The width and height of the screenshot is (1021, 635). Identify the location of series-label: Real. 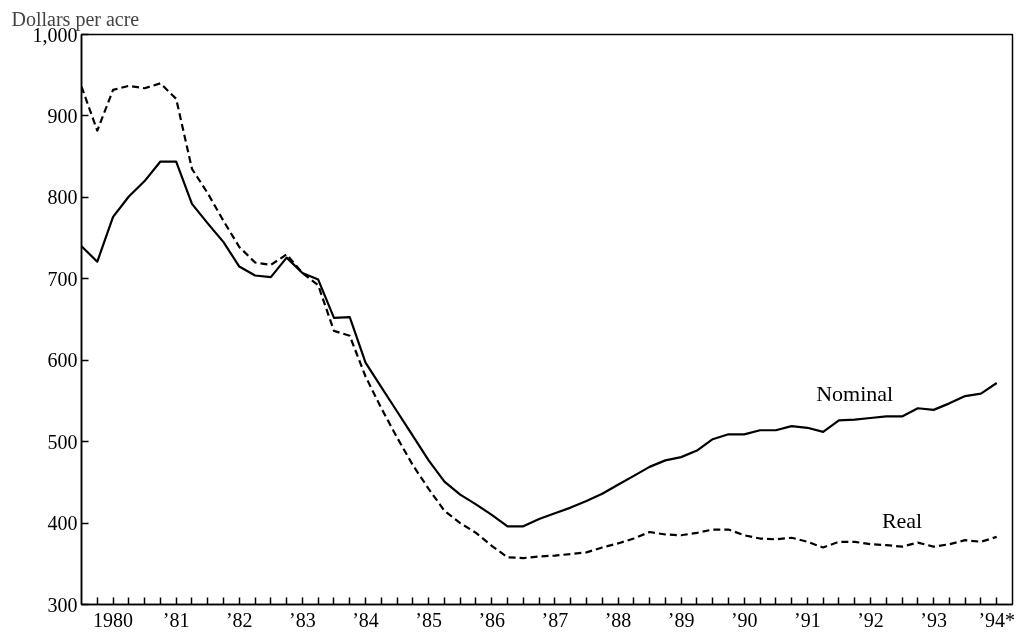
(902, 520).